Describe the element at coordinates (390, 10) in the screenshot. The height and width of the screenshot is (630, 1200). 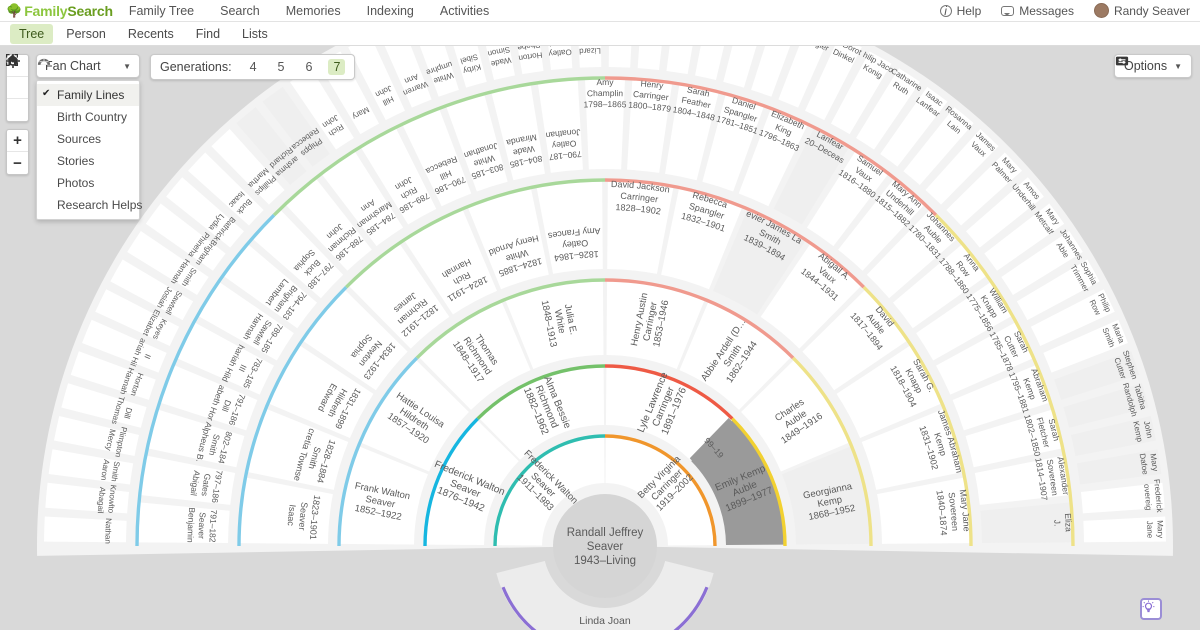
I see `nav-link-indexing: Indexing` at that location.